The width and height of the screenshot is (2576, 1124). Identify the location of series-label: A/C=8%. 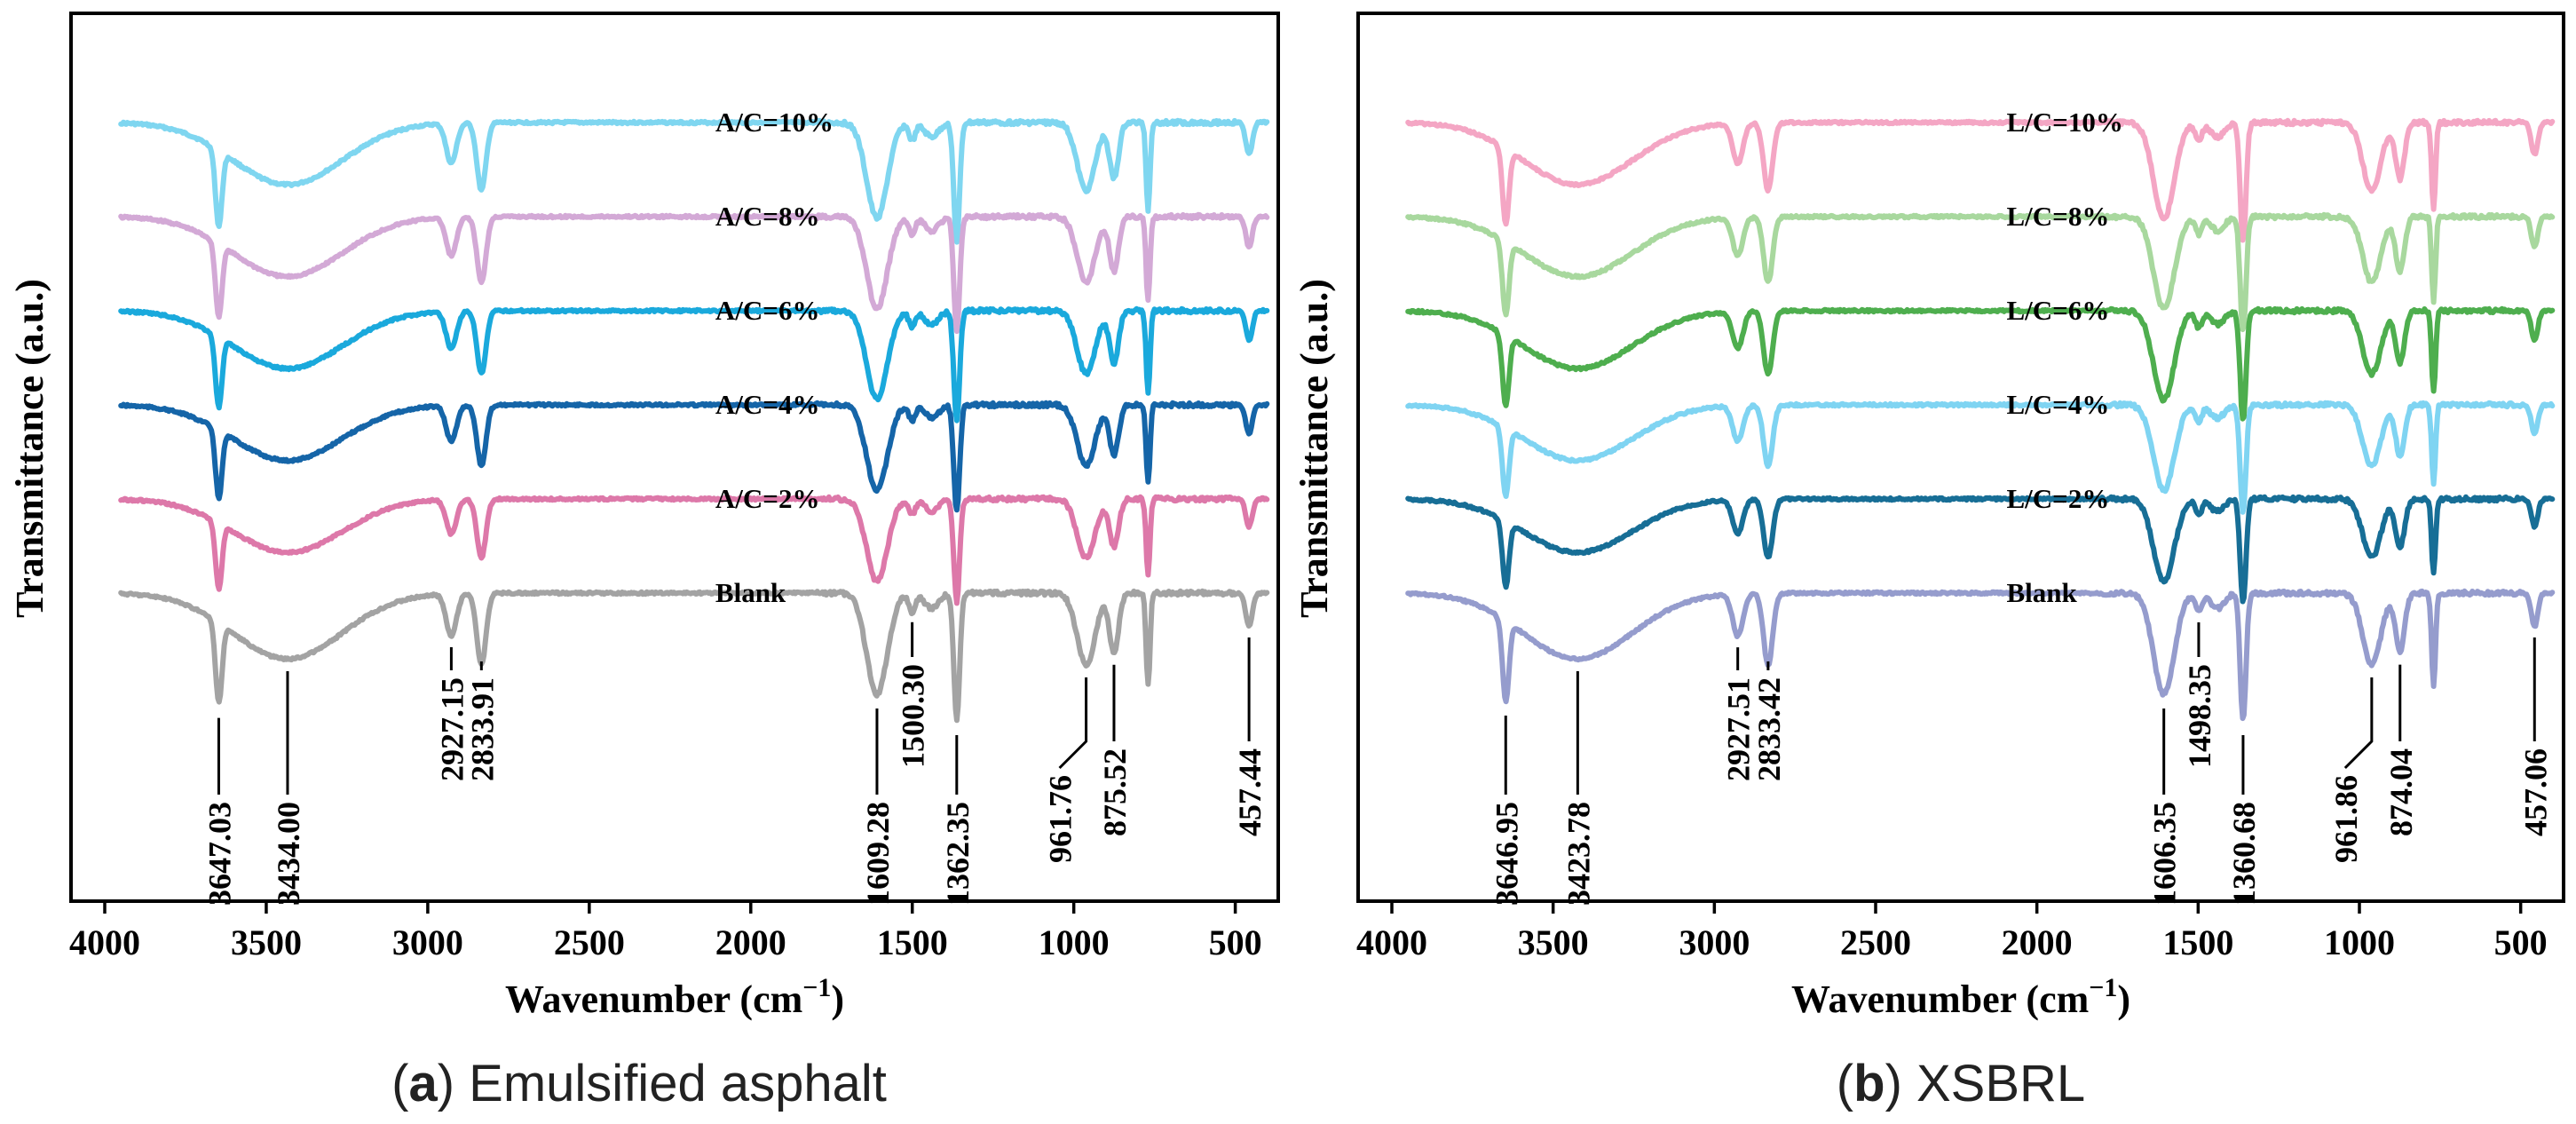
(767, 216).